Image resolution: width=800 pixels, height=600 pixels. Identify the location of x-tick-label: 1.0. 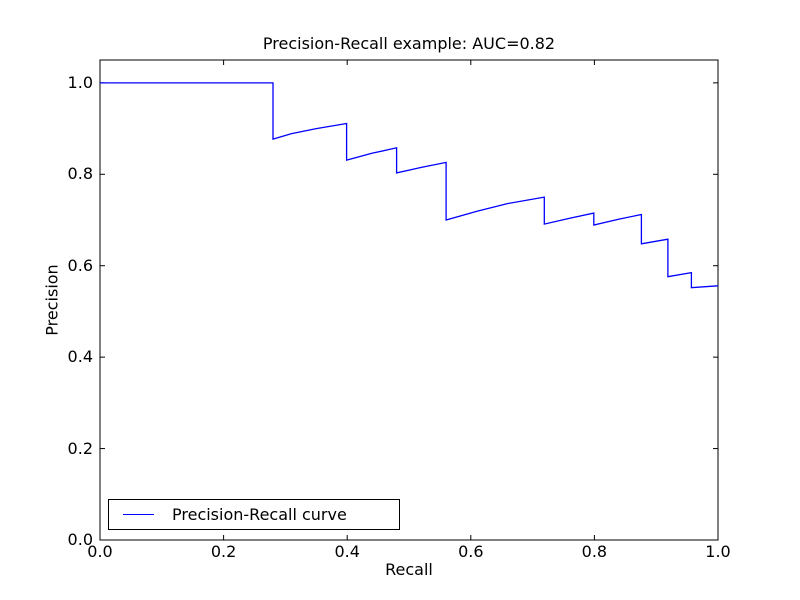
(718, 551).